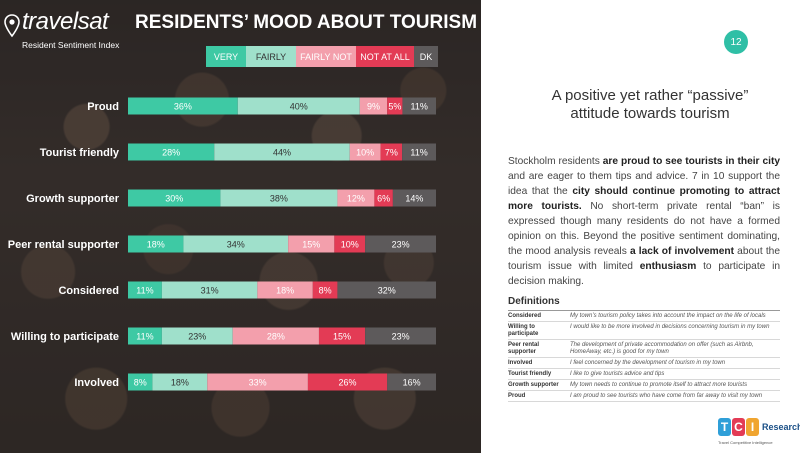 This screenshot has height=453, width=800. I want to click on data-label: 8%, so click(140, 383).